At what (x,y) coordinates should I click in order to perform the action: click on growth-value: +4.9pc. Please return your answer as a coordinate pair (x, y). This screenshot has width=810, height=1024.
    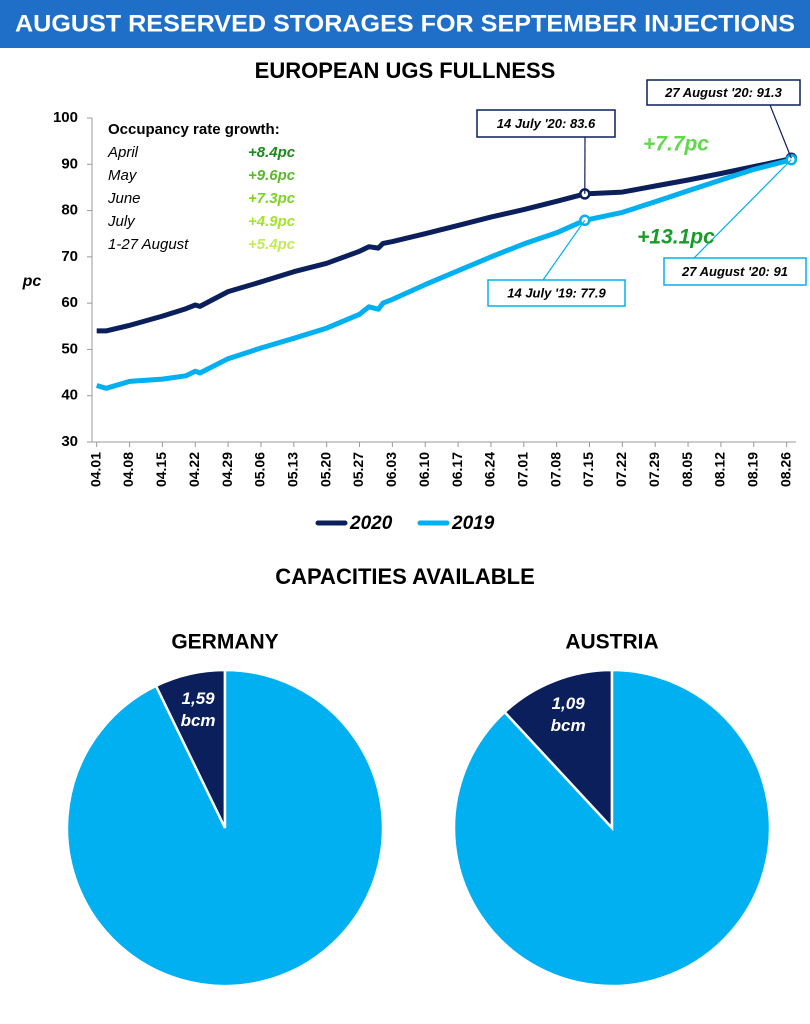
    Looking at the image, I should click on (272, 221).